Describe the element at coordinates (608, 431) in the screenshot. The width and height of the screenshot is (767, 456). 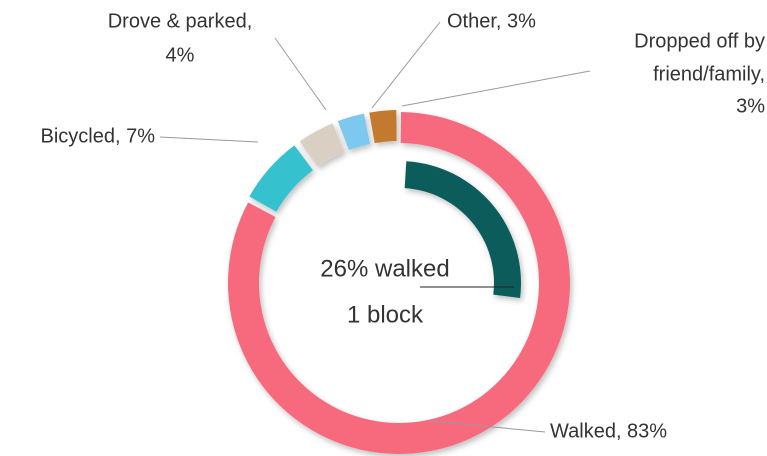
I see `segment-label: Walked, 83%` at that location.